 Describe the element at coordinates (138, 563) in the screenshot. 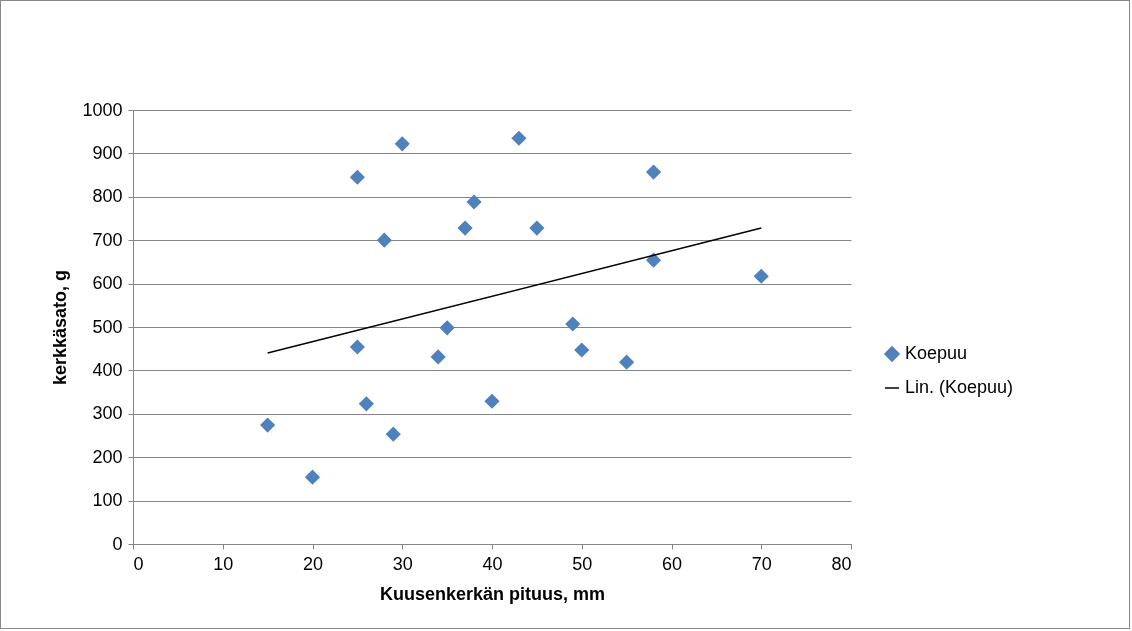

I see `x-tick-label: 0` at that location.